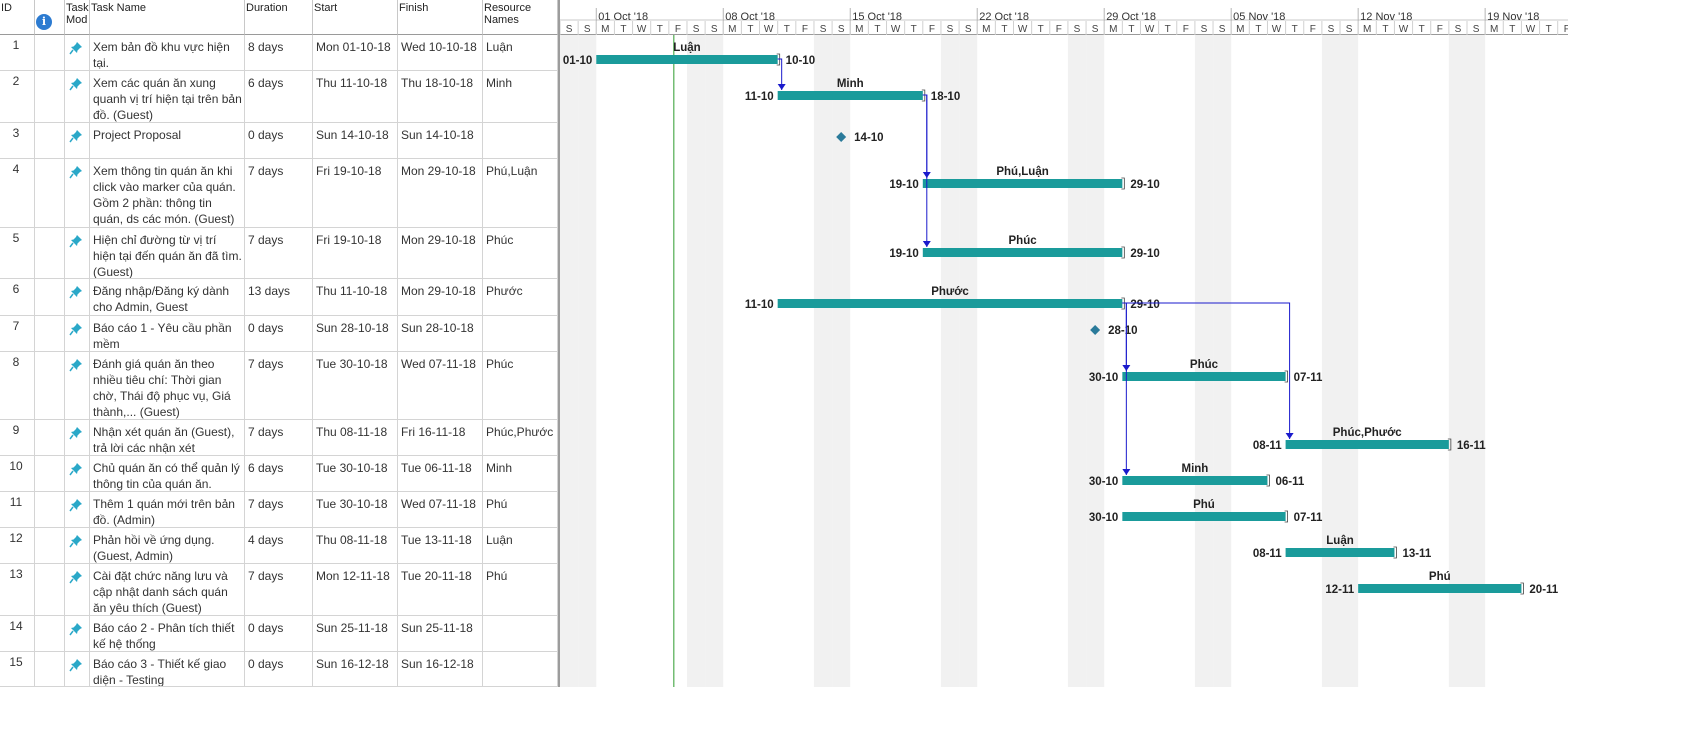 The width and height of the screenshot is (1697, 743). I want to click on cell-resources: Phước, so click(520, 297).